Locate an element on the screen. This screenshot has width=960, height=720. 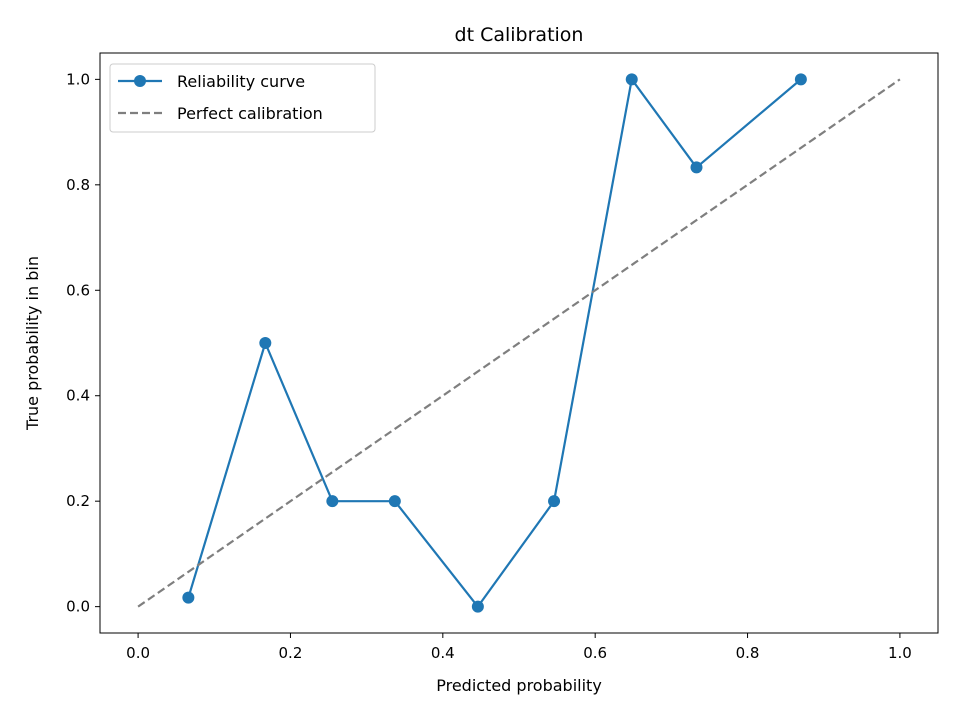
x-tick-label: 0.2 is located at coordinates (291, 653).